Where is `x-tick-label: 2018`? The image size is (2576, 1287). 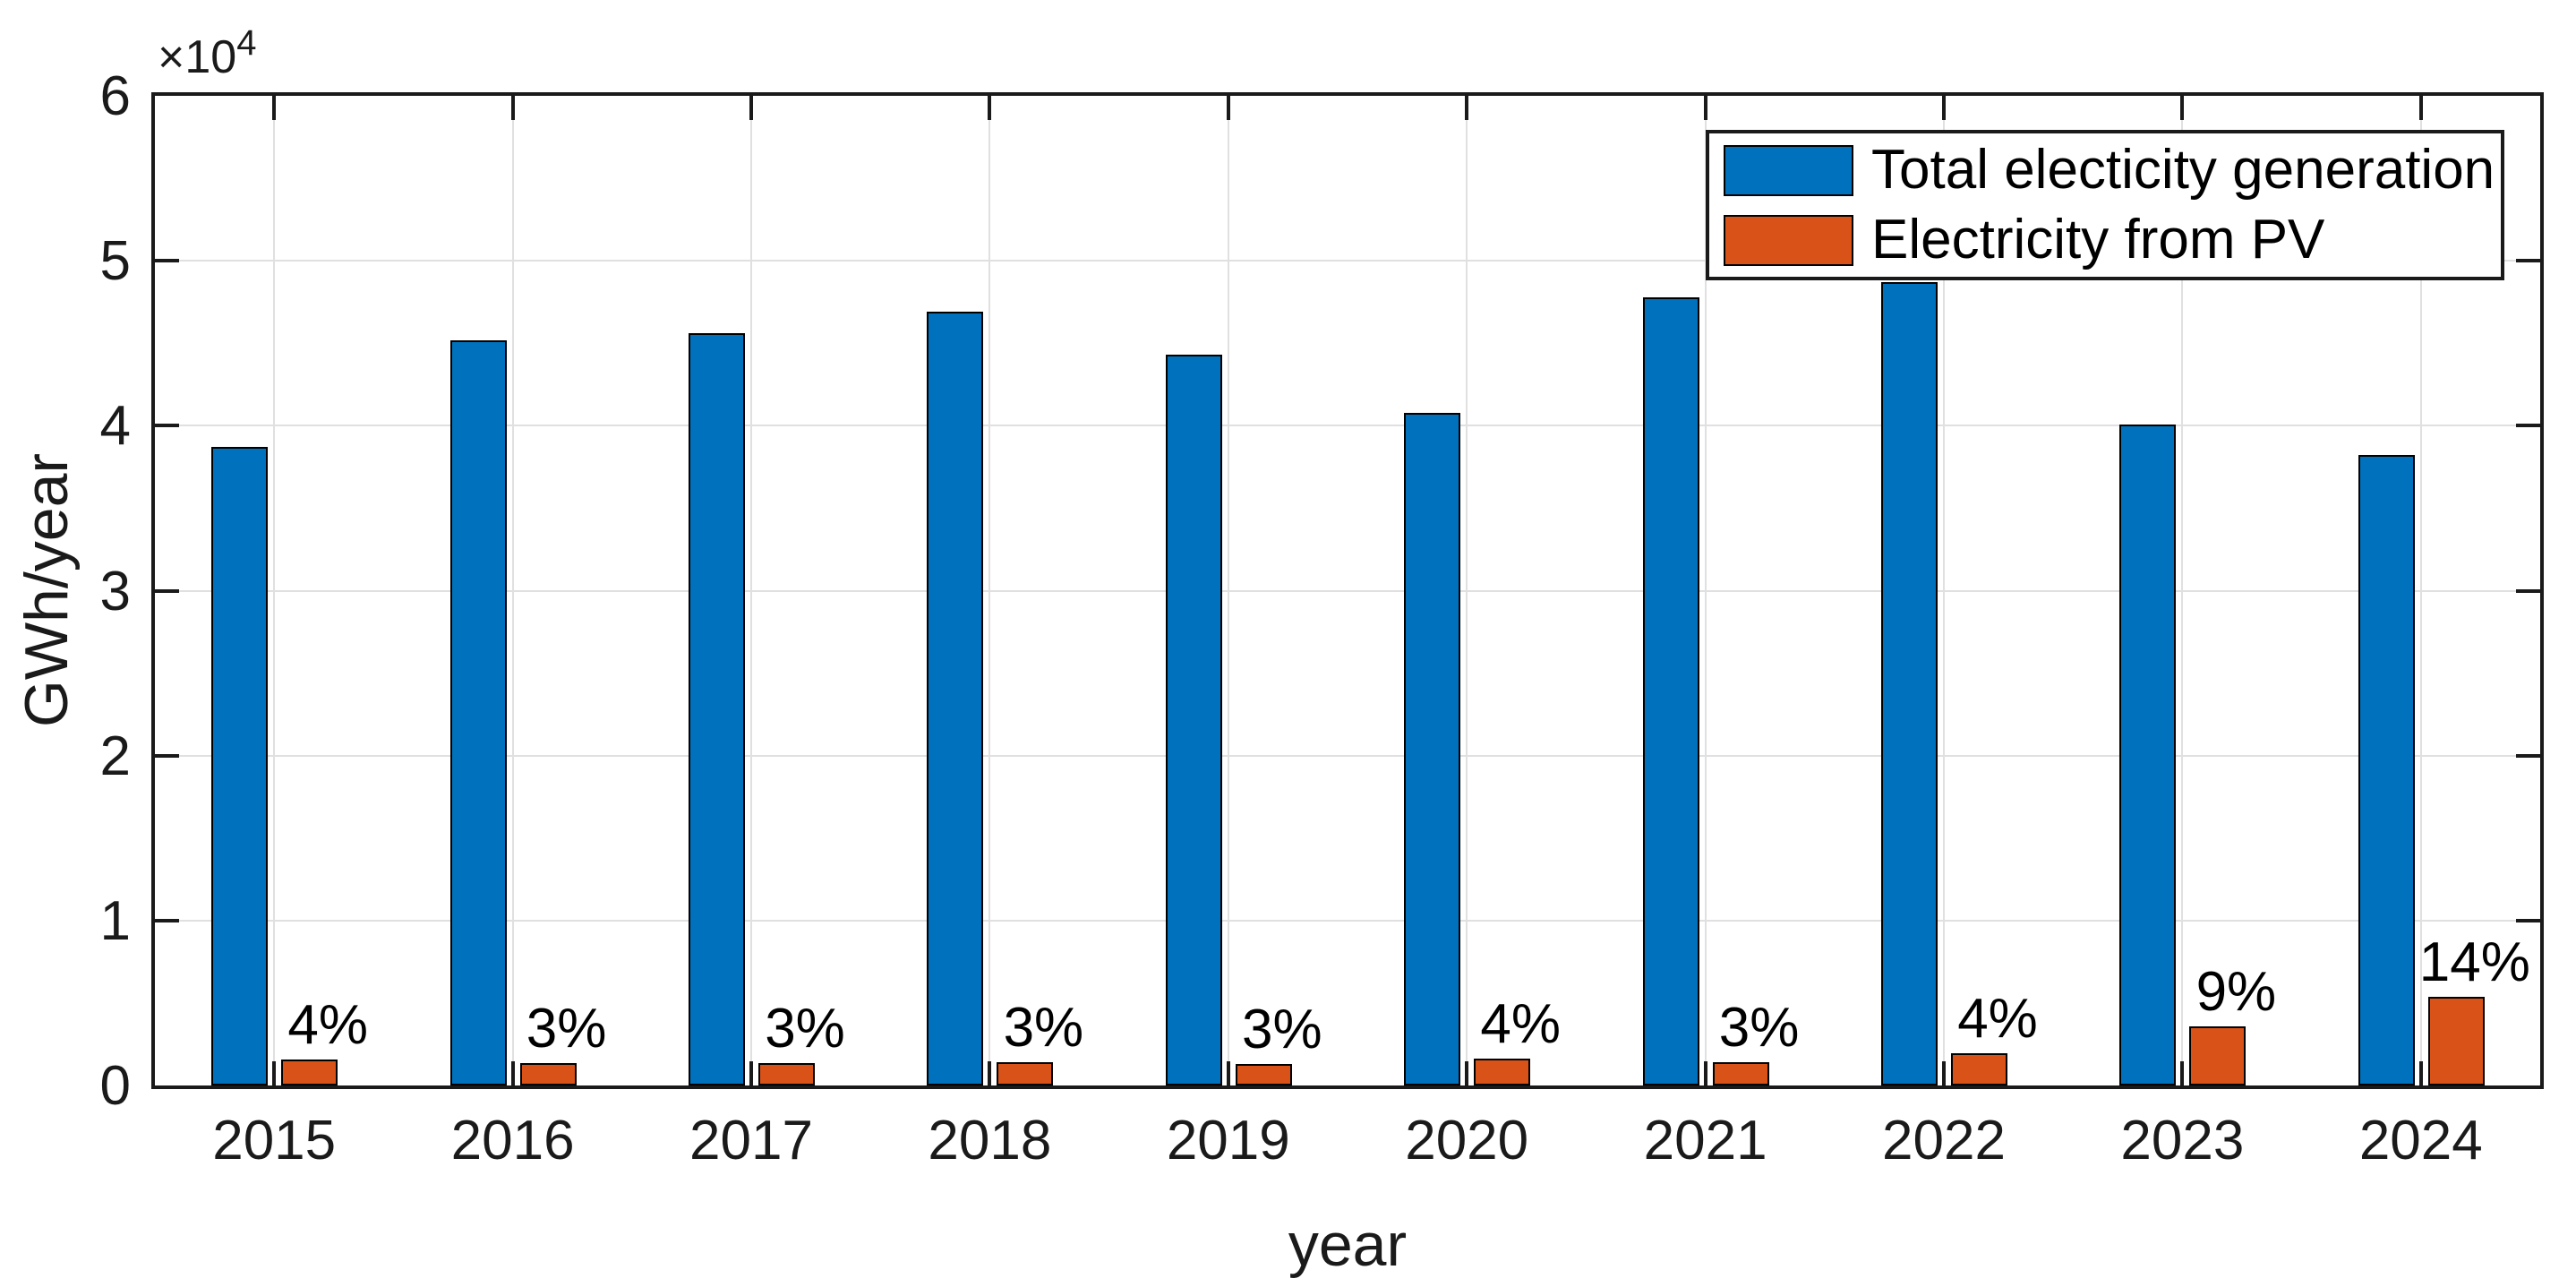
x-tick-label: 2018 is located at coordinates (990, 1140).